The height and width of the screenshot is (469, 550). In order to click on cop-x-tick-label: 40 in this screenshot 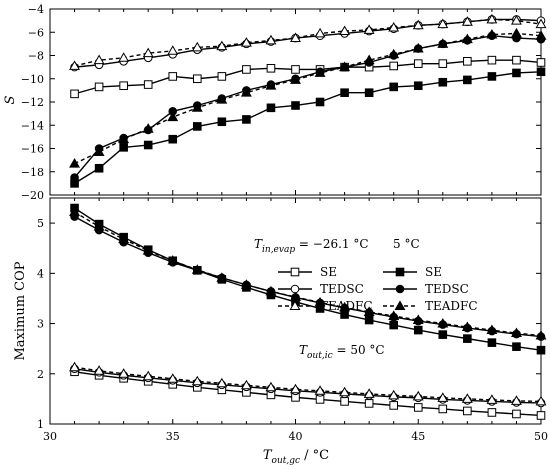, I will do `click(296, 436)`.